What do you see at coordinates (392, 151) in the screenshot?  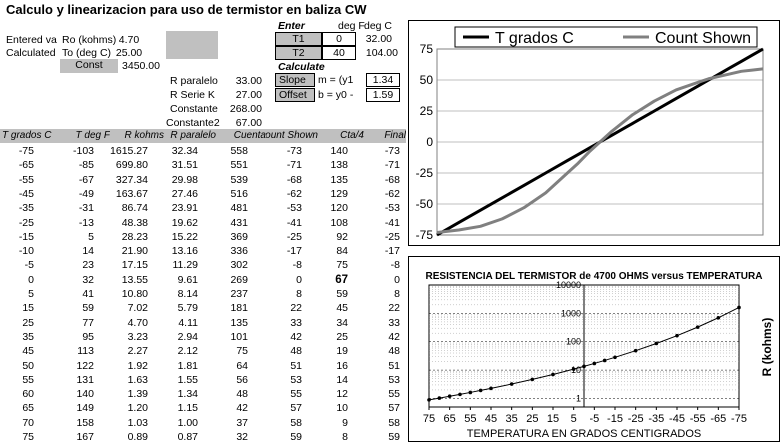 I see `table-cell-final: -73` at bounding box center [392, 151].